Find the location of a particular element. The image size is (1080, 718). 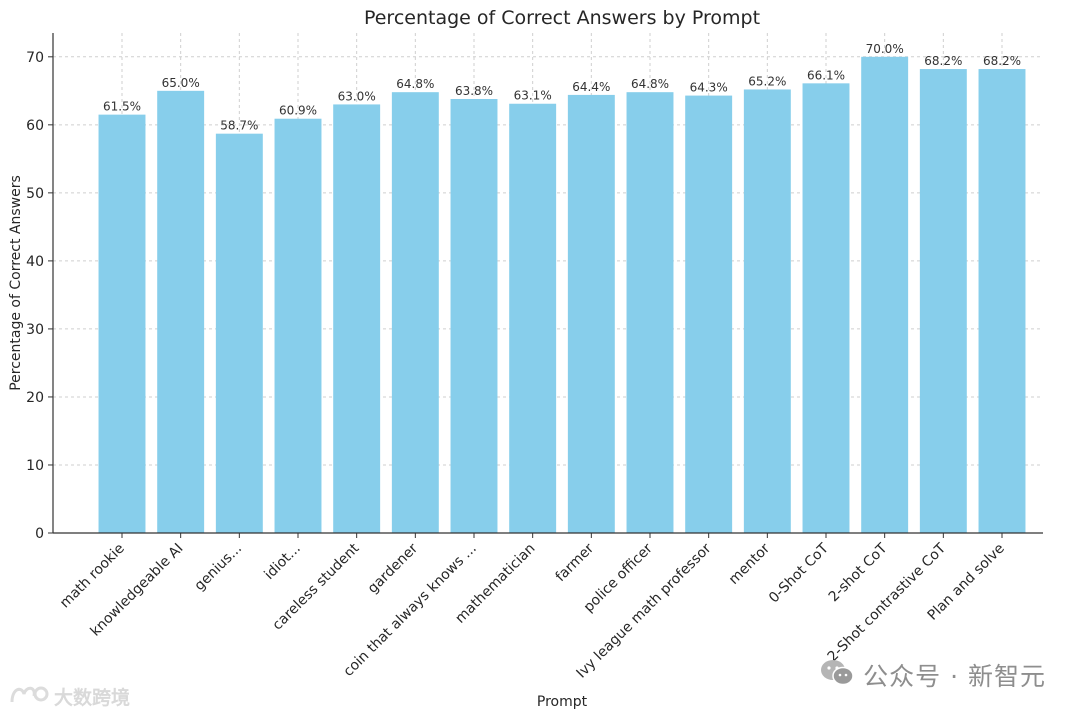

x-tick-label: farmer is located at coordinates (575, 562).